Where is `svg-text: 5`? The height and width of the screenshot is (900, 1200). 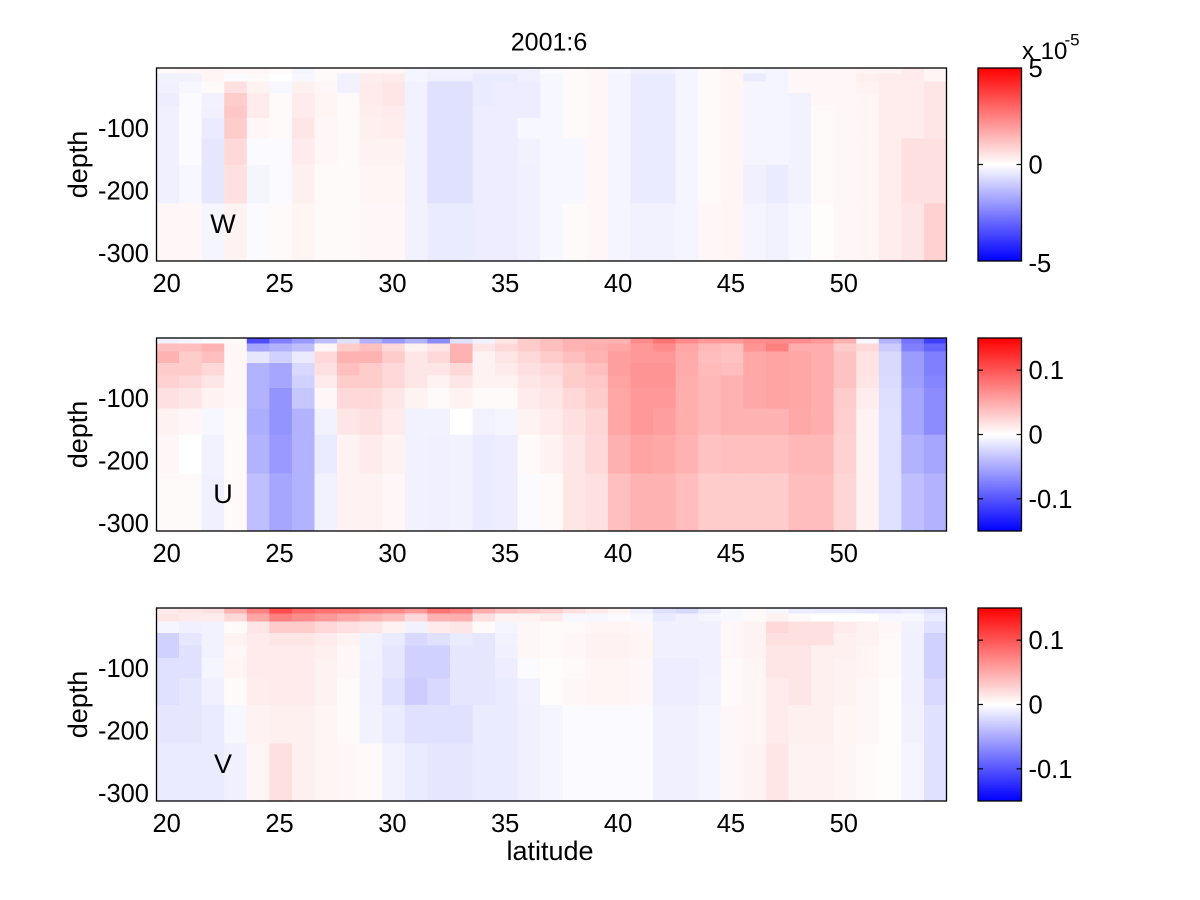
svg-text: 5 is located at coordinates (1036, 69).